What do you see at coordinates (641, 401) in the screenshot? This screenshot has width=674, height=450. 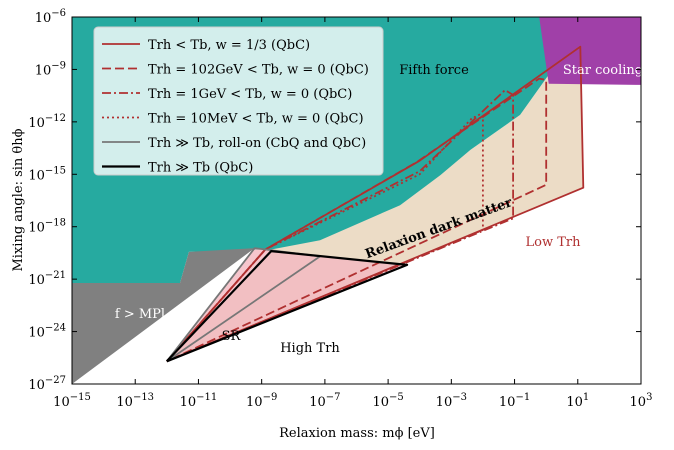 I see `tick-label: 10³` at bounding box center [641, 401].